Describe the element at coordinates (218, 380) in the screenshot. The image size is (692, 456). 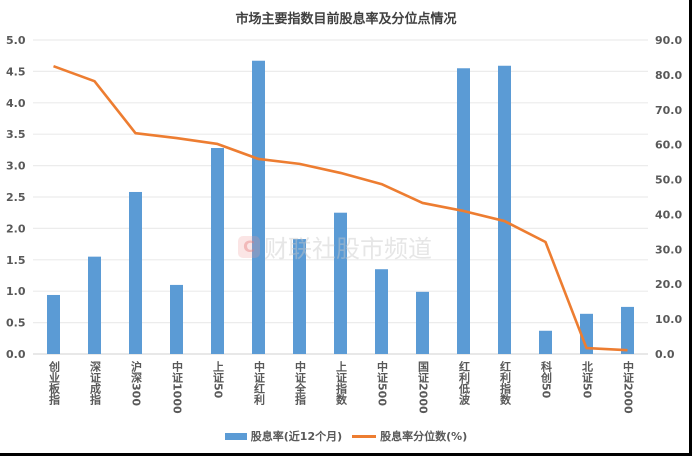
I see `x-axis-label: 上证50` at that location.